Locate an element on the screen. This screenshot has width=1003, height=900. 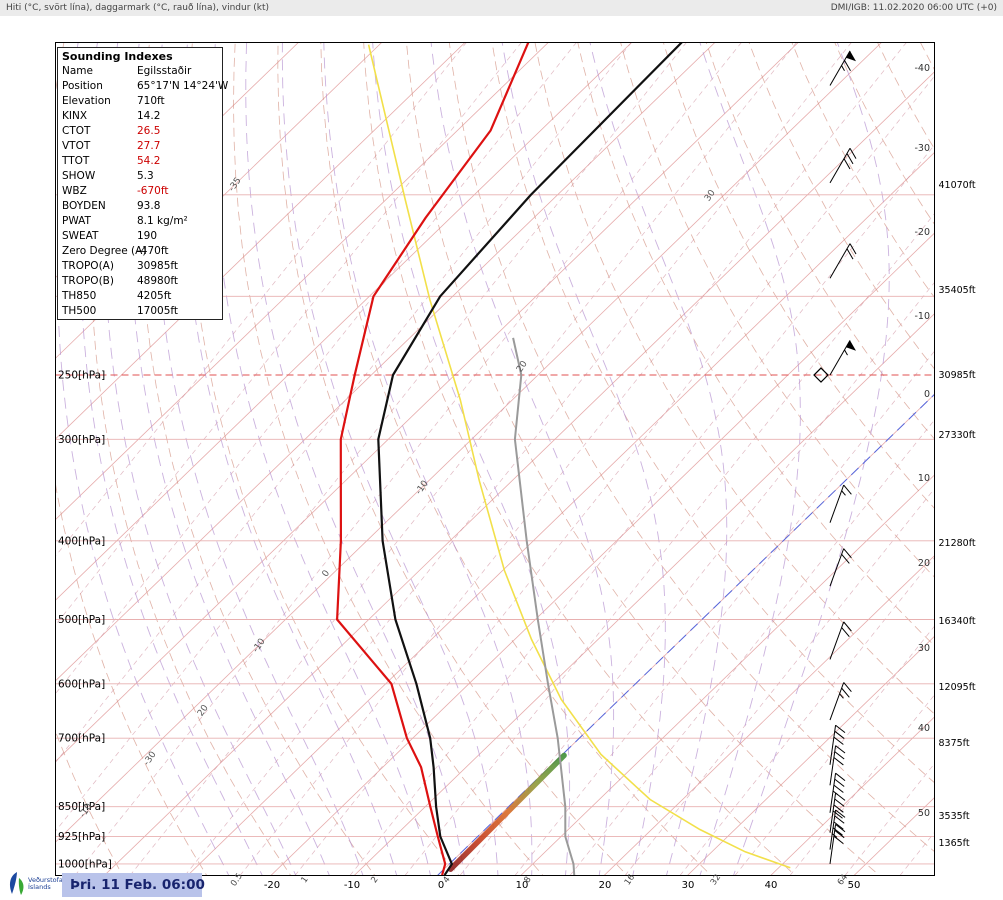
index-label: WBZ is located at coordinates (74, 191).